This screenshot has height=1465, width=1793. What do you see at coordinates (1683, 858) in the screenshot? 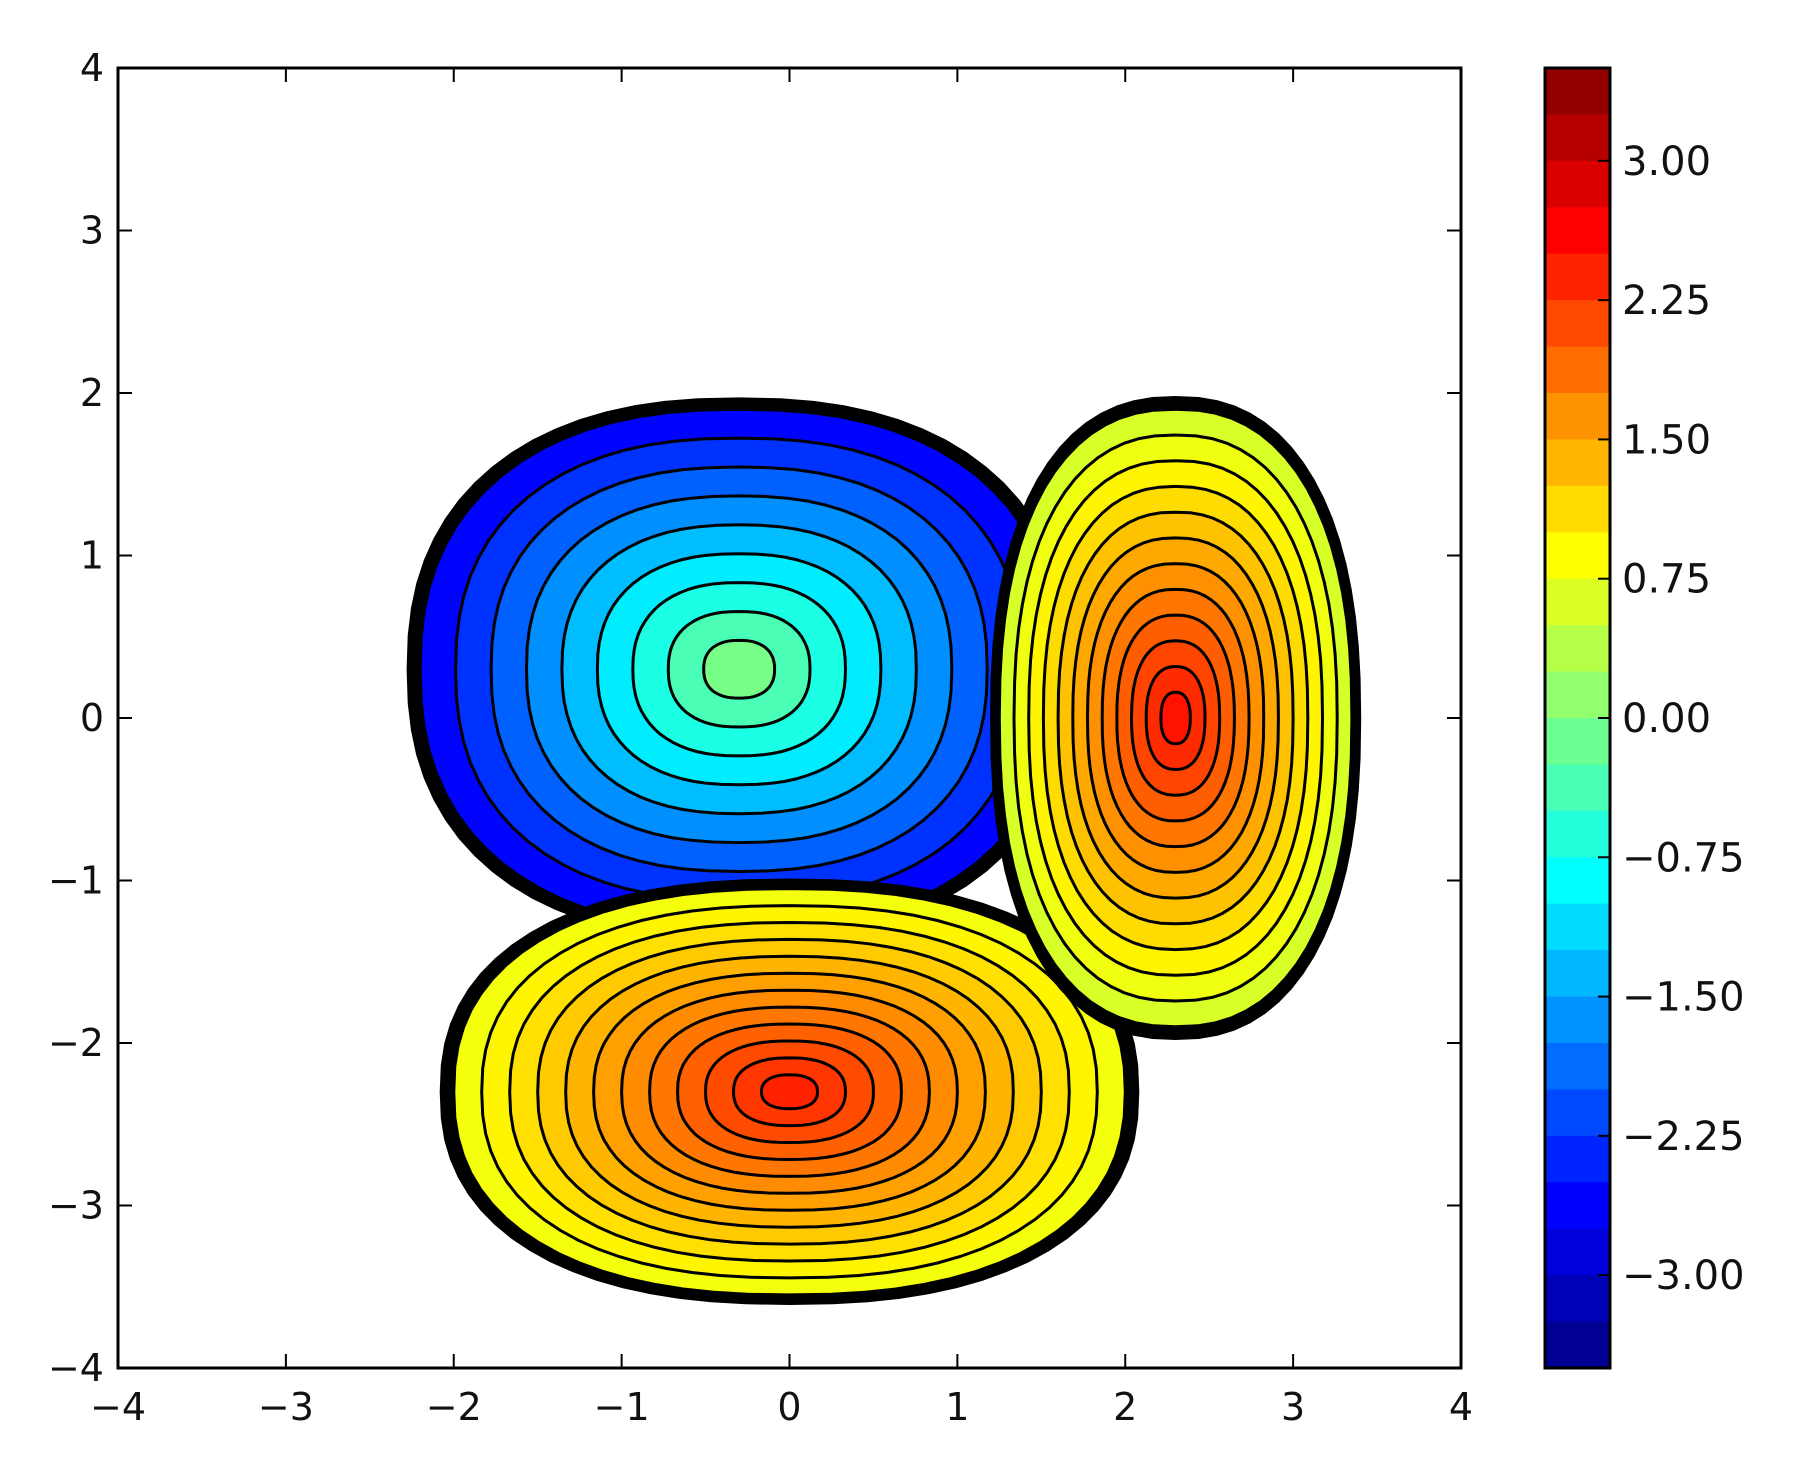
I see `colorbar-tick-label: −0.75` at bounding box center [1683, 858].